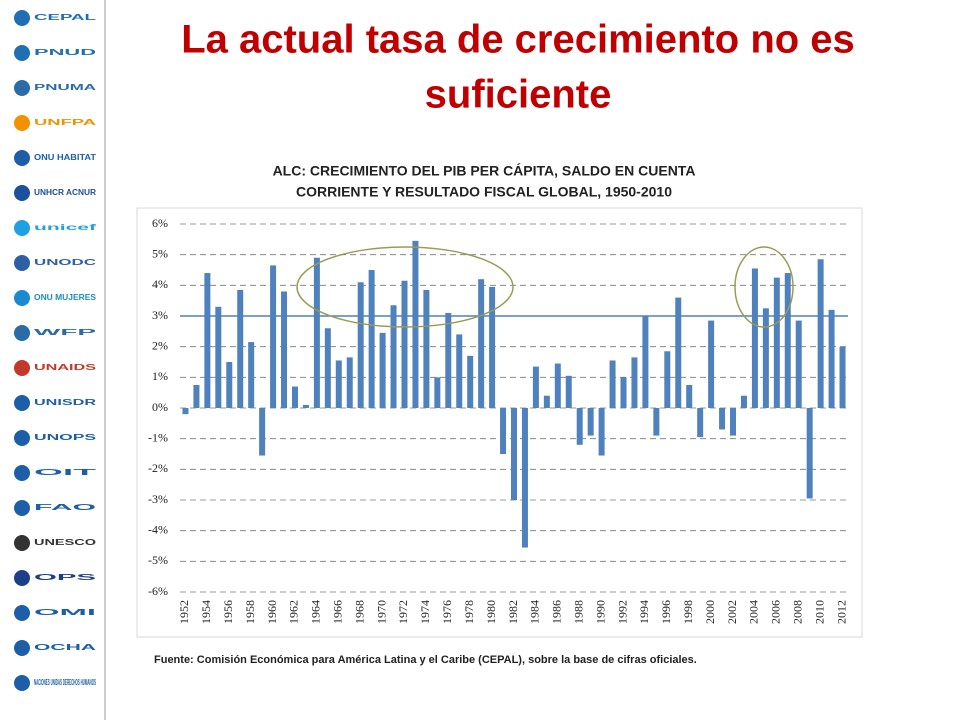 This screenshot has height=720, width=960. I want to click on x-tick-label: 1988, so click(578, 612).